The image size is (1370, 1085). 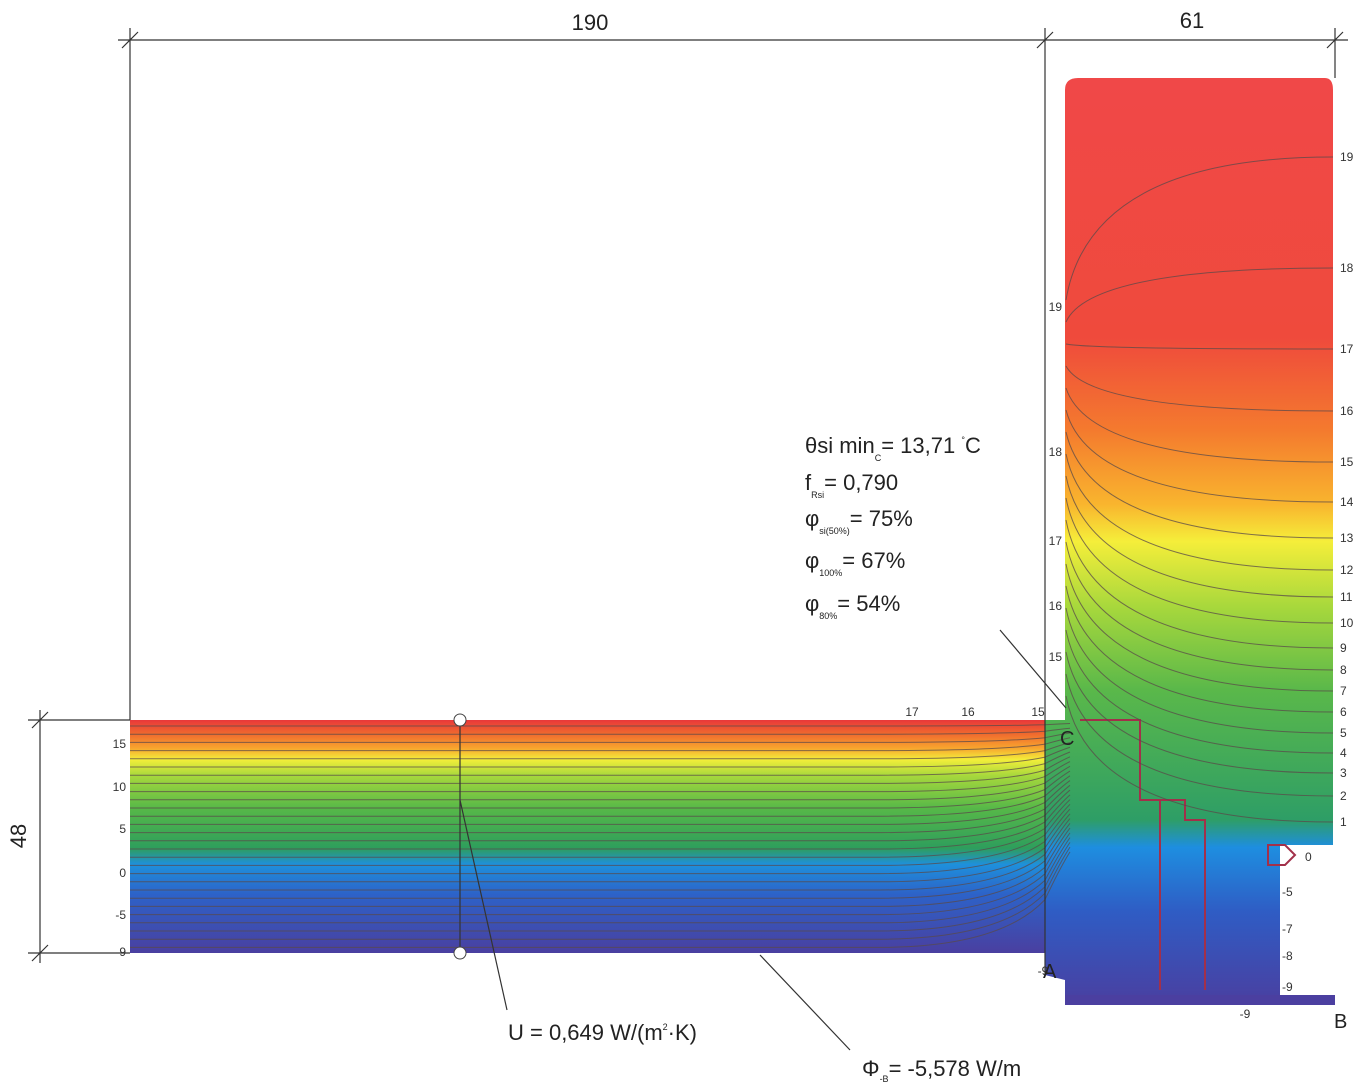 I want to click on point-label: B, so click(x=1340, y=1022).